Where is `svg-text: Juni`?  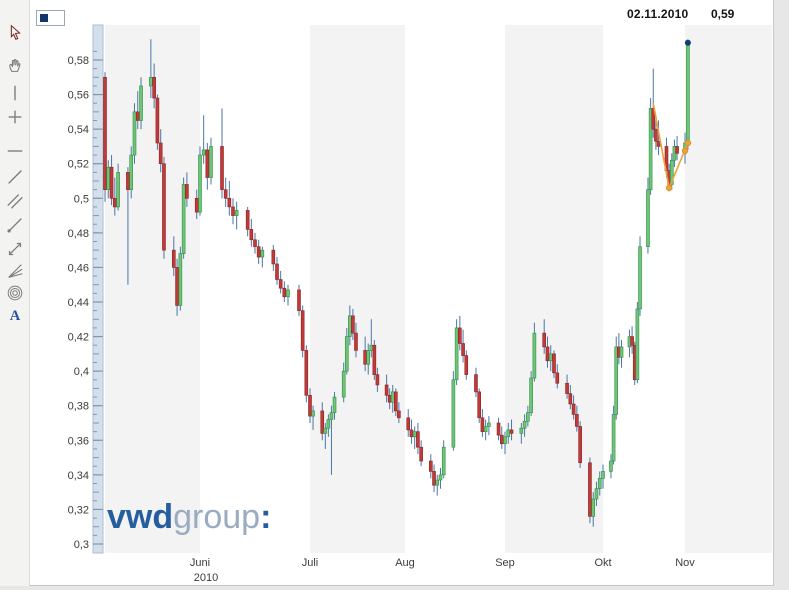
svg-text: Juni is located at coordinates (200, 563).